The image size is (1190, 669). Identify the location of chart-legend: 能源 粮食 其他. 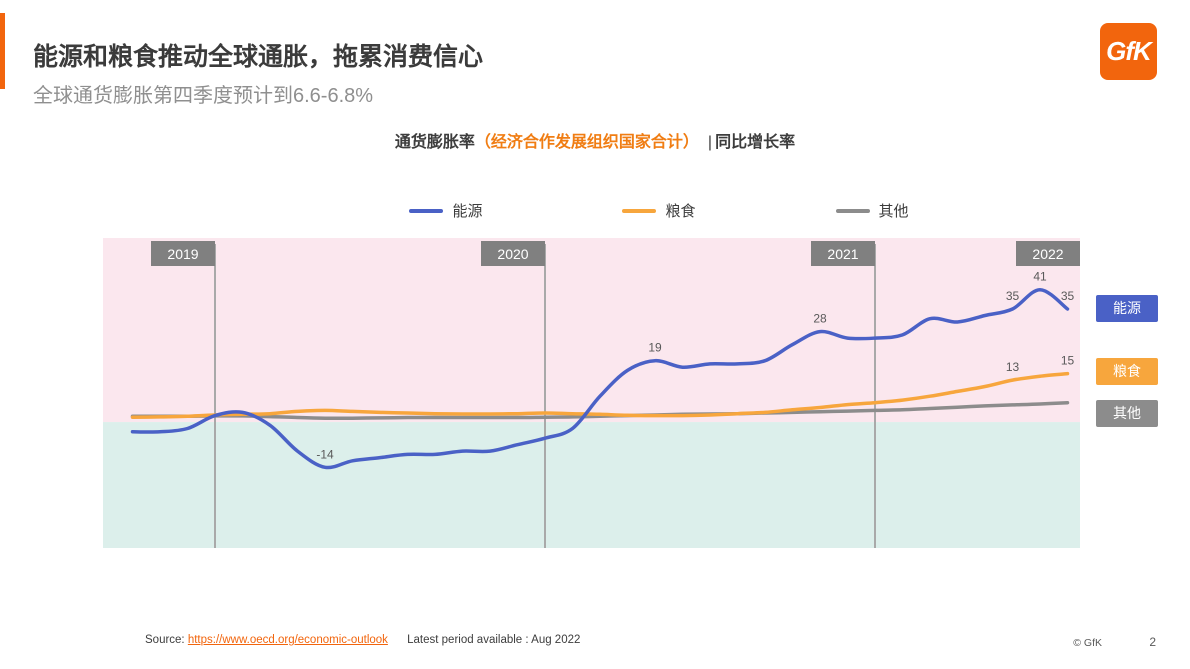
(595, 210).